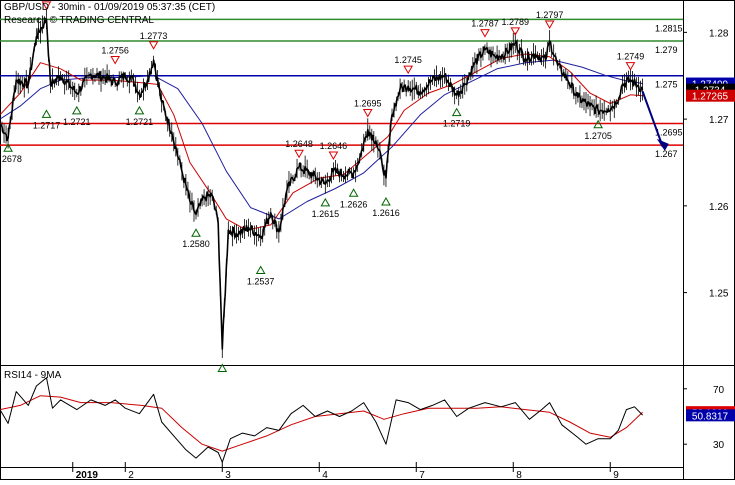 This screenshot has height=485, width=735. Describe the element at coordinates (115, 51) in the screenshot. I see `high-marker-label: 1.2756` at that location.